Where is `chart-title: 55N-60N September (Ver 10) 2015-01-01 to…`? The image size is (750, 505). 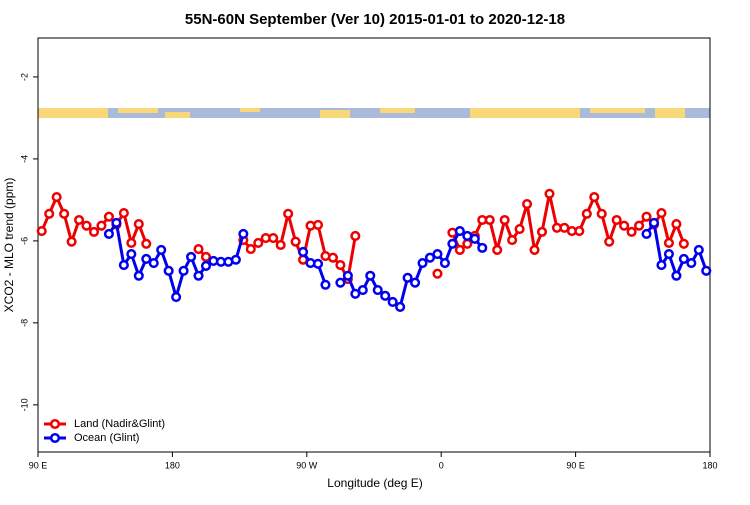 chart-title: 55N-60N September (Ver 10) 2015-01-01 to… is located at coordinates (375, 19).